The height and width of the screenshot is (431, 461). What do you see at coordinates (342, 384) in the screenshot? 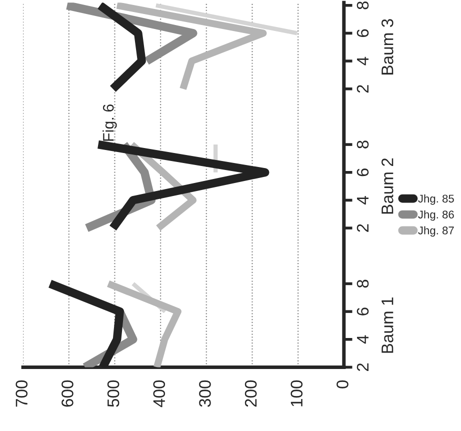
I see `x-tick-label: 0` at bounding box center [342, 384].